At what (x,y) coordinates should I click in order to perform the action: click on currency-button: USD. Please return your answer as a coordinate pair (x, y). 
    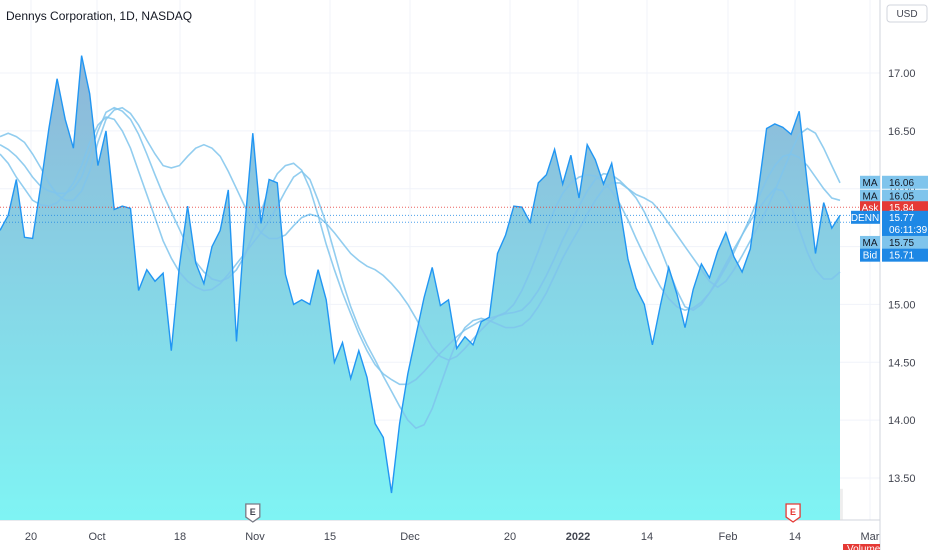
    Looking at the image, I should click on (907, 13).